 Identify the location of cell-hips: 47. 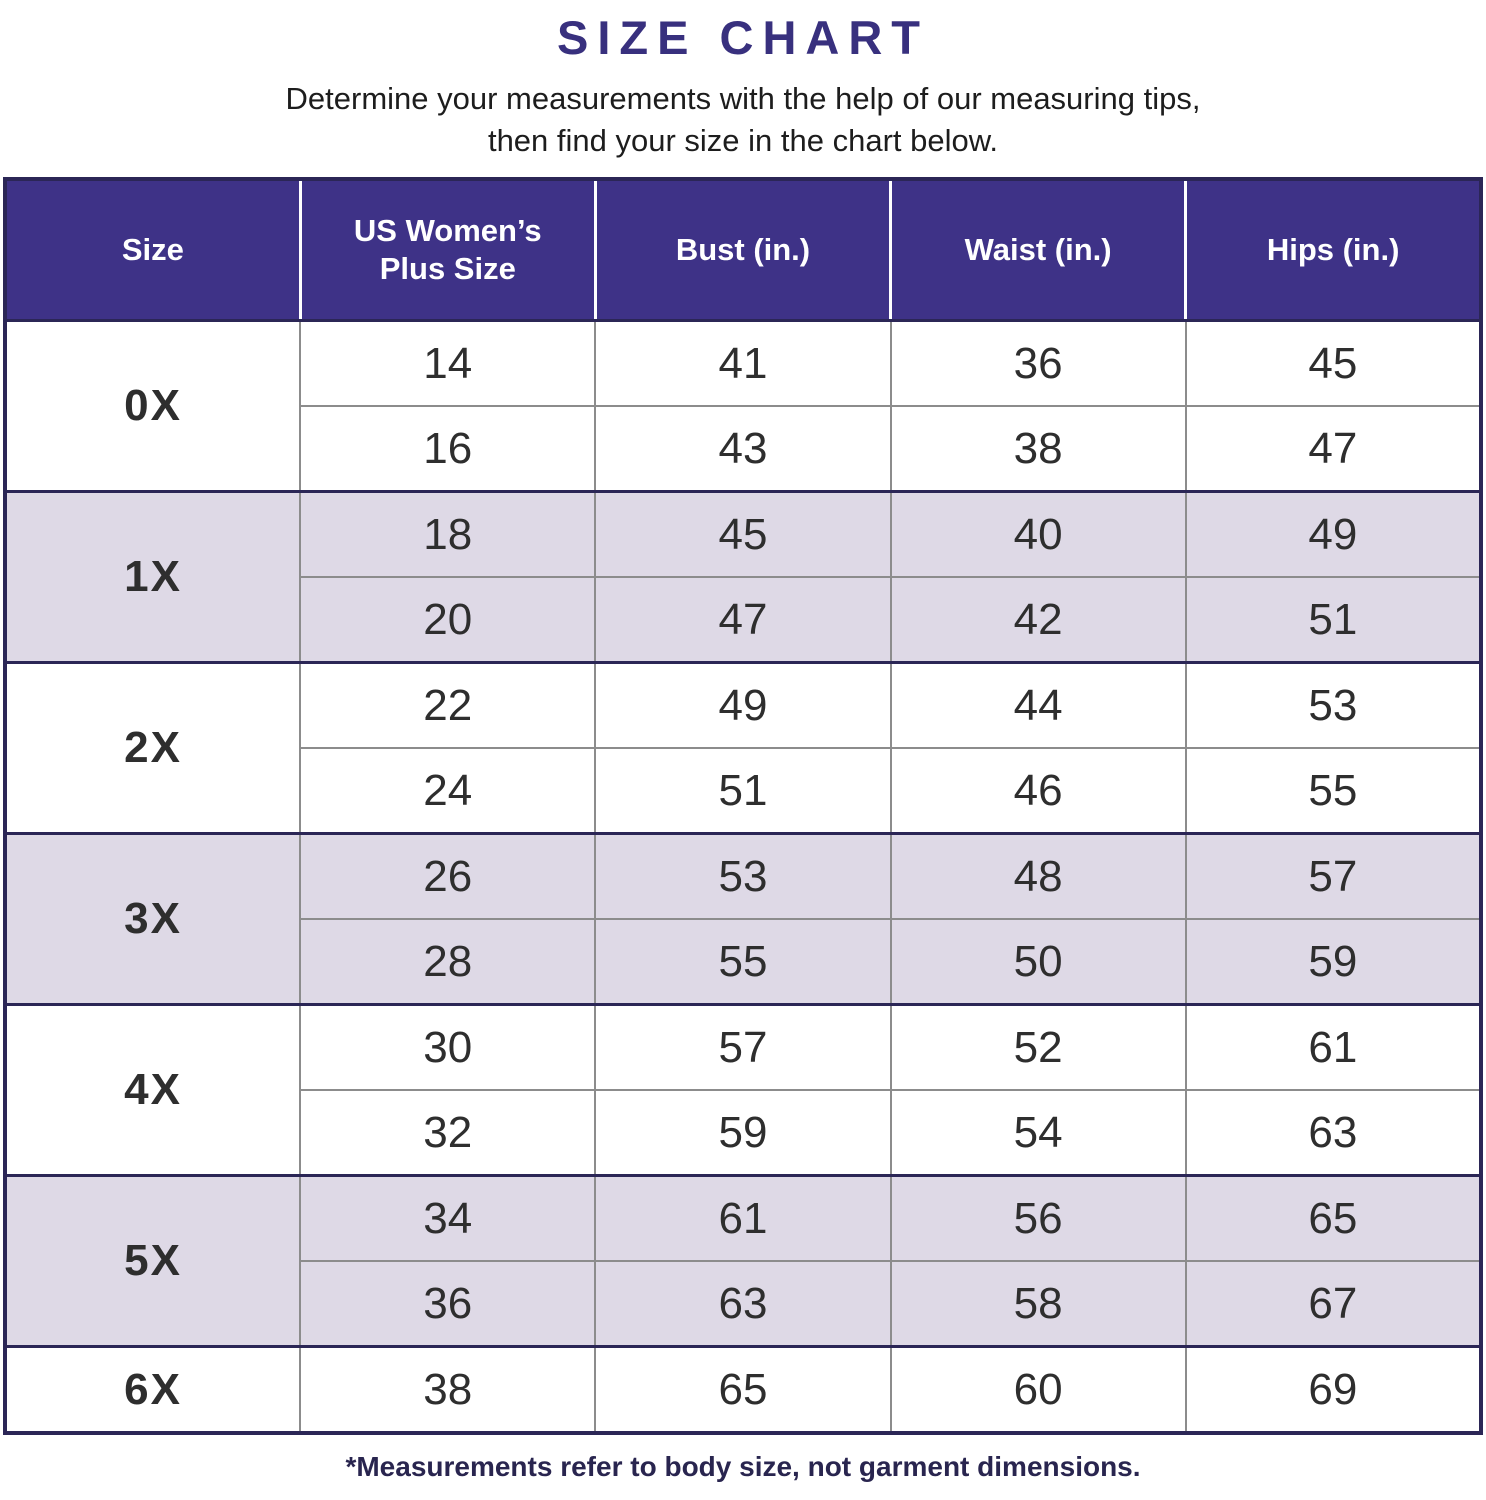
(1333, 449).